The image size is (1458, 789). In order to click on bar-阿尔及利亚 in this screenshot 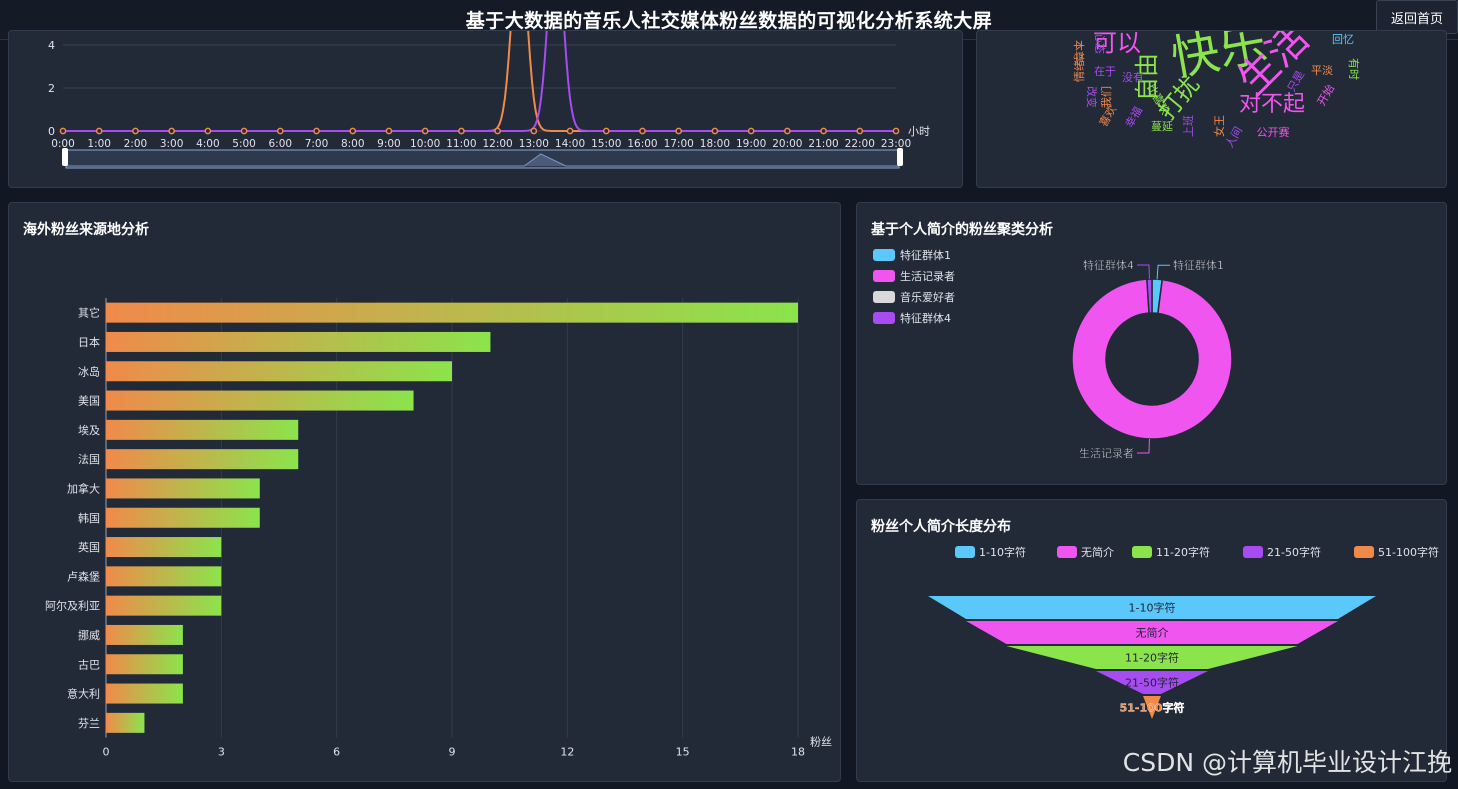, I will do `click(164, 605)`.